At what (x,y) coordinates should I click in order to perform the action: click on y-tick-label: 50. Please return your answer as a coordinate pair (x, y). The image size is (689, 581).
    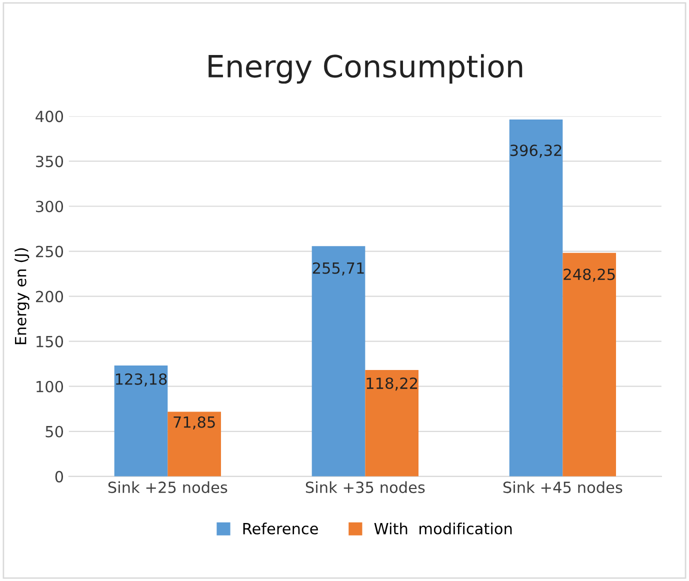
    Looking at the image, I should click on (55, 432).